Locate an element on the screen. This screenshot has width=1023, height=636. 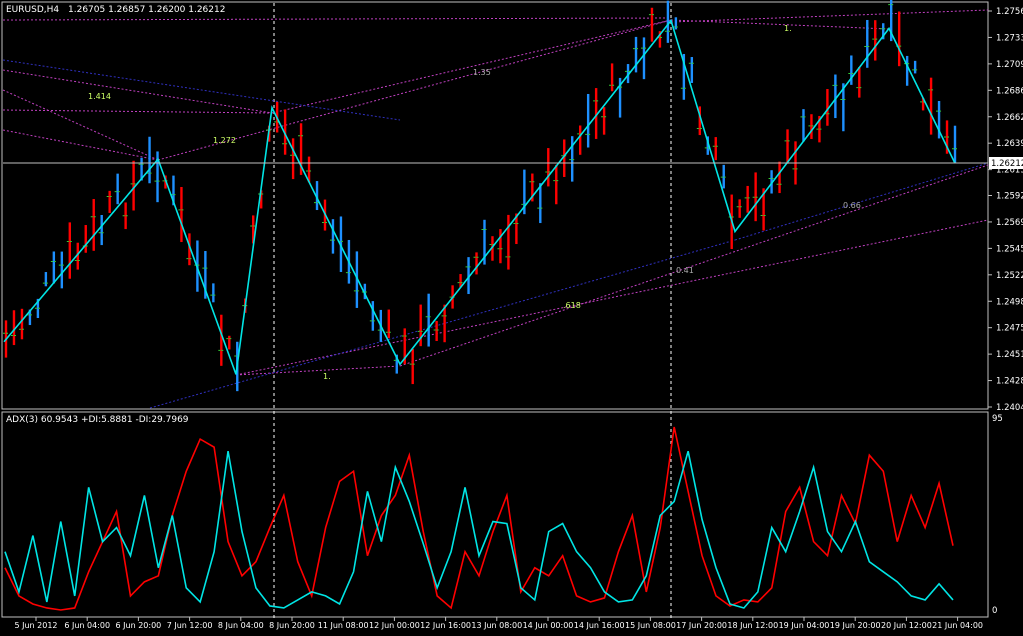
price-tick-label: 1.24750 is located at coordinates (1009, 329).